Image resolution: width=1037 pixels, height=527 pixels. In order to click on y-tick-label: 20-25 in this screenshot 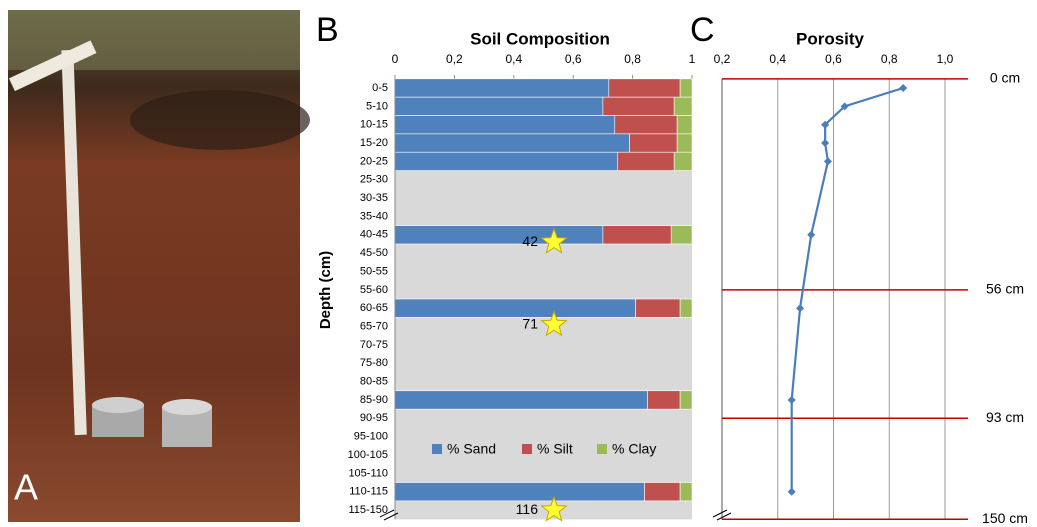, I will do `click(374, 161)`.